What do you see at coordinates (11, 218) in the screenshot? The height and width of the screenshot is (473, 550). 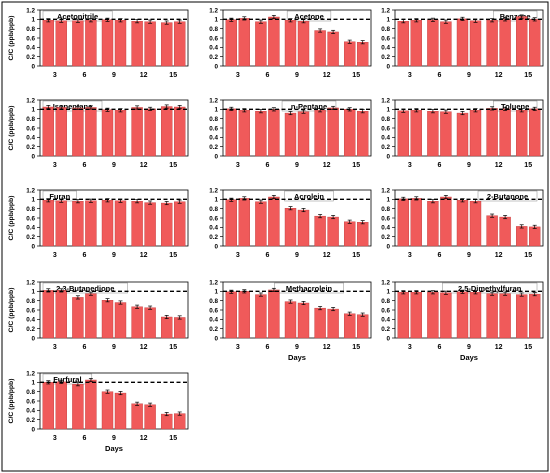 I see `y-axis-label: C/C (ppb/ppb)` at bounding box center [11, 218].